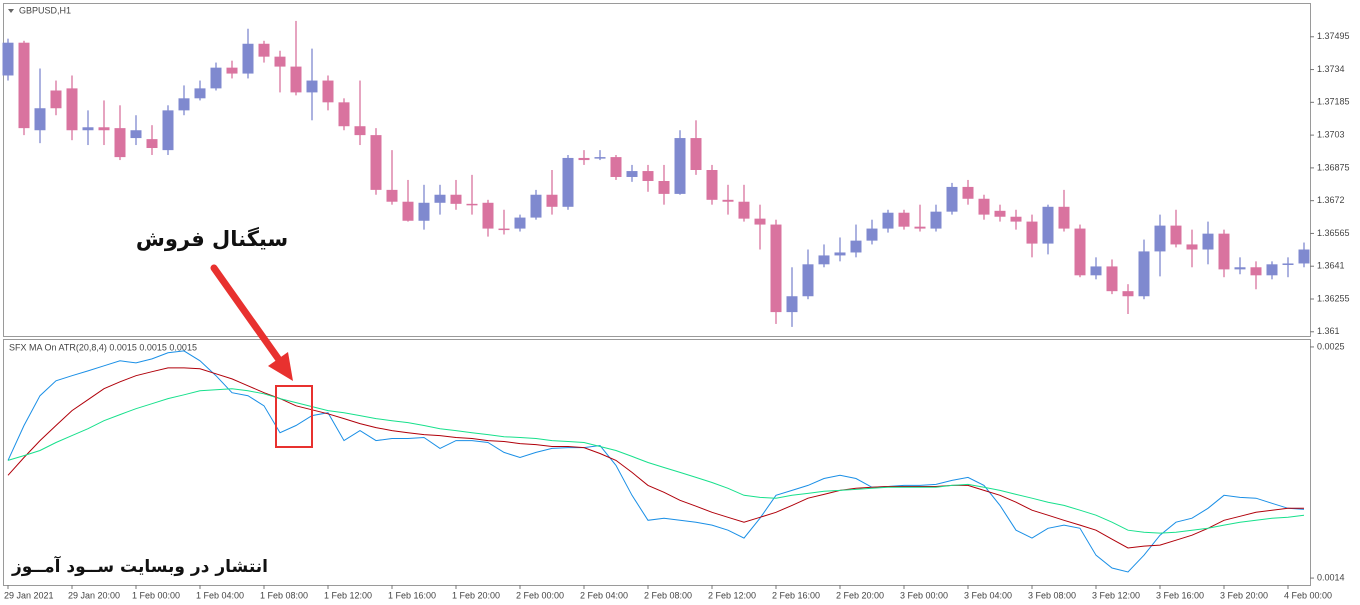 This screenshot has width=1360, height=605. Describe the element at coordinates (11, 11) in the screenshot. I see `menu-triangle` at that location.